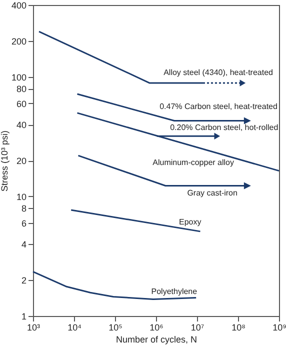 The width and height of the screenshot is (286, 346). What do you see at coordinates (157, 339) in the screenshot?
I see `x-axis-title: Number of cycles, N` at bounding box center [157, 339].